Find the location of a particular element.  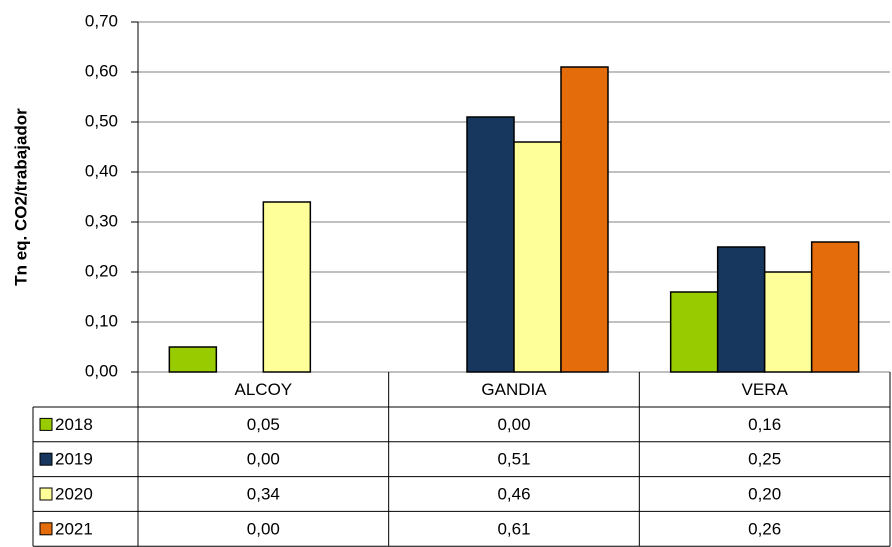

y-axis-title: Tn eq. CO2/trabajador is located at coordinates (20, 197).